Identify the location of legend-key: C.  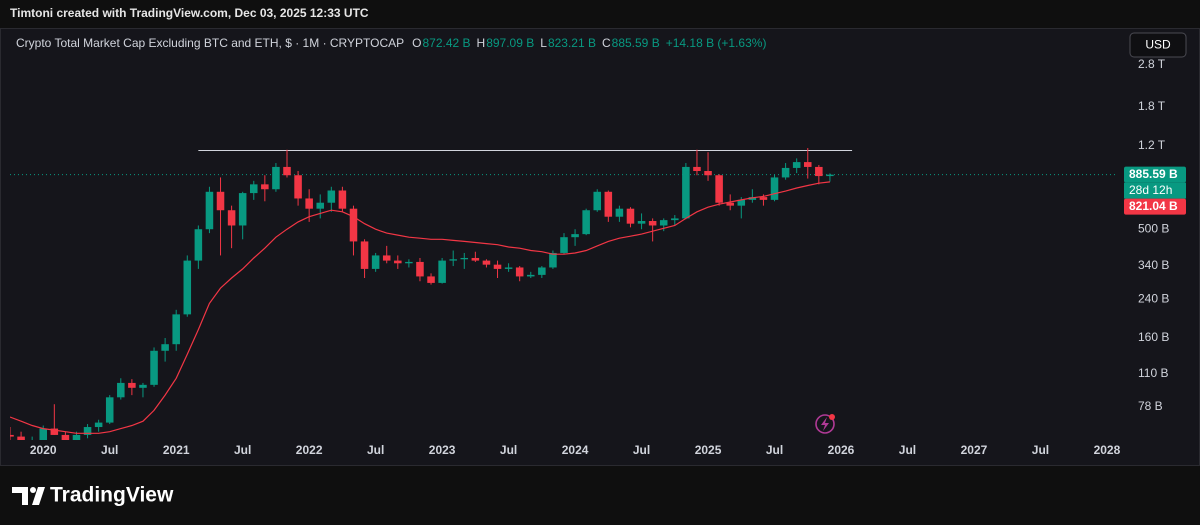
(606, 43).